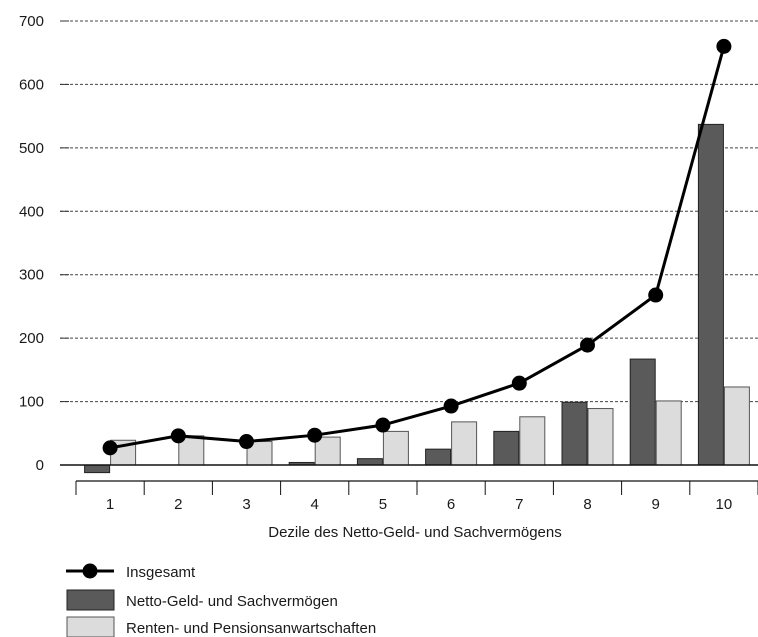 This screenshot has height=637, width=758. What do you see at coordinates (44, 243) in the screenshot?
I see `y-axis: 0 100 200 300 400 500 600 700` at bounding box center [44, 243].